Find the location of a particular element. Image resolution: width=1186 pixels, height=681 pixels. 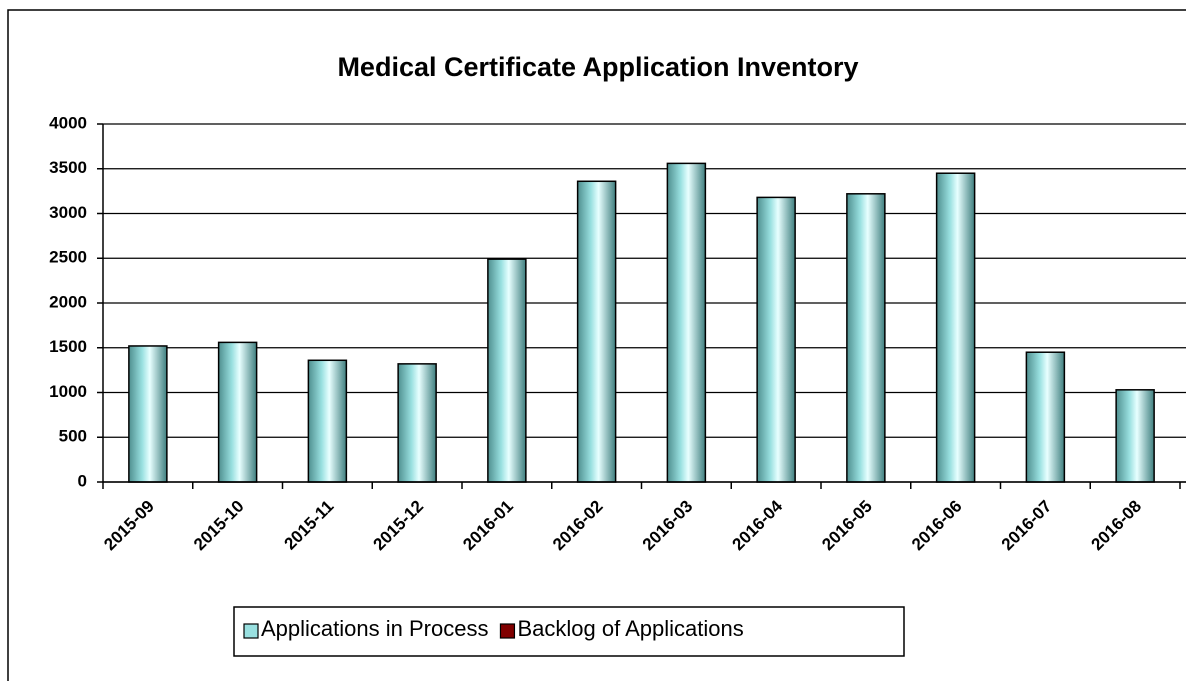

y-tick-label: 0 is located at coordinates (82, 480).